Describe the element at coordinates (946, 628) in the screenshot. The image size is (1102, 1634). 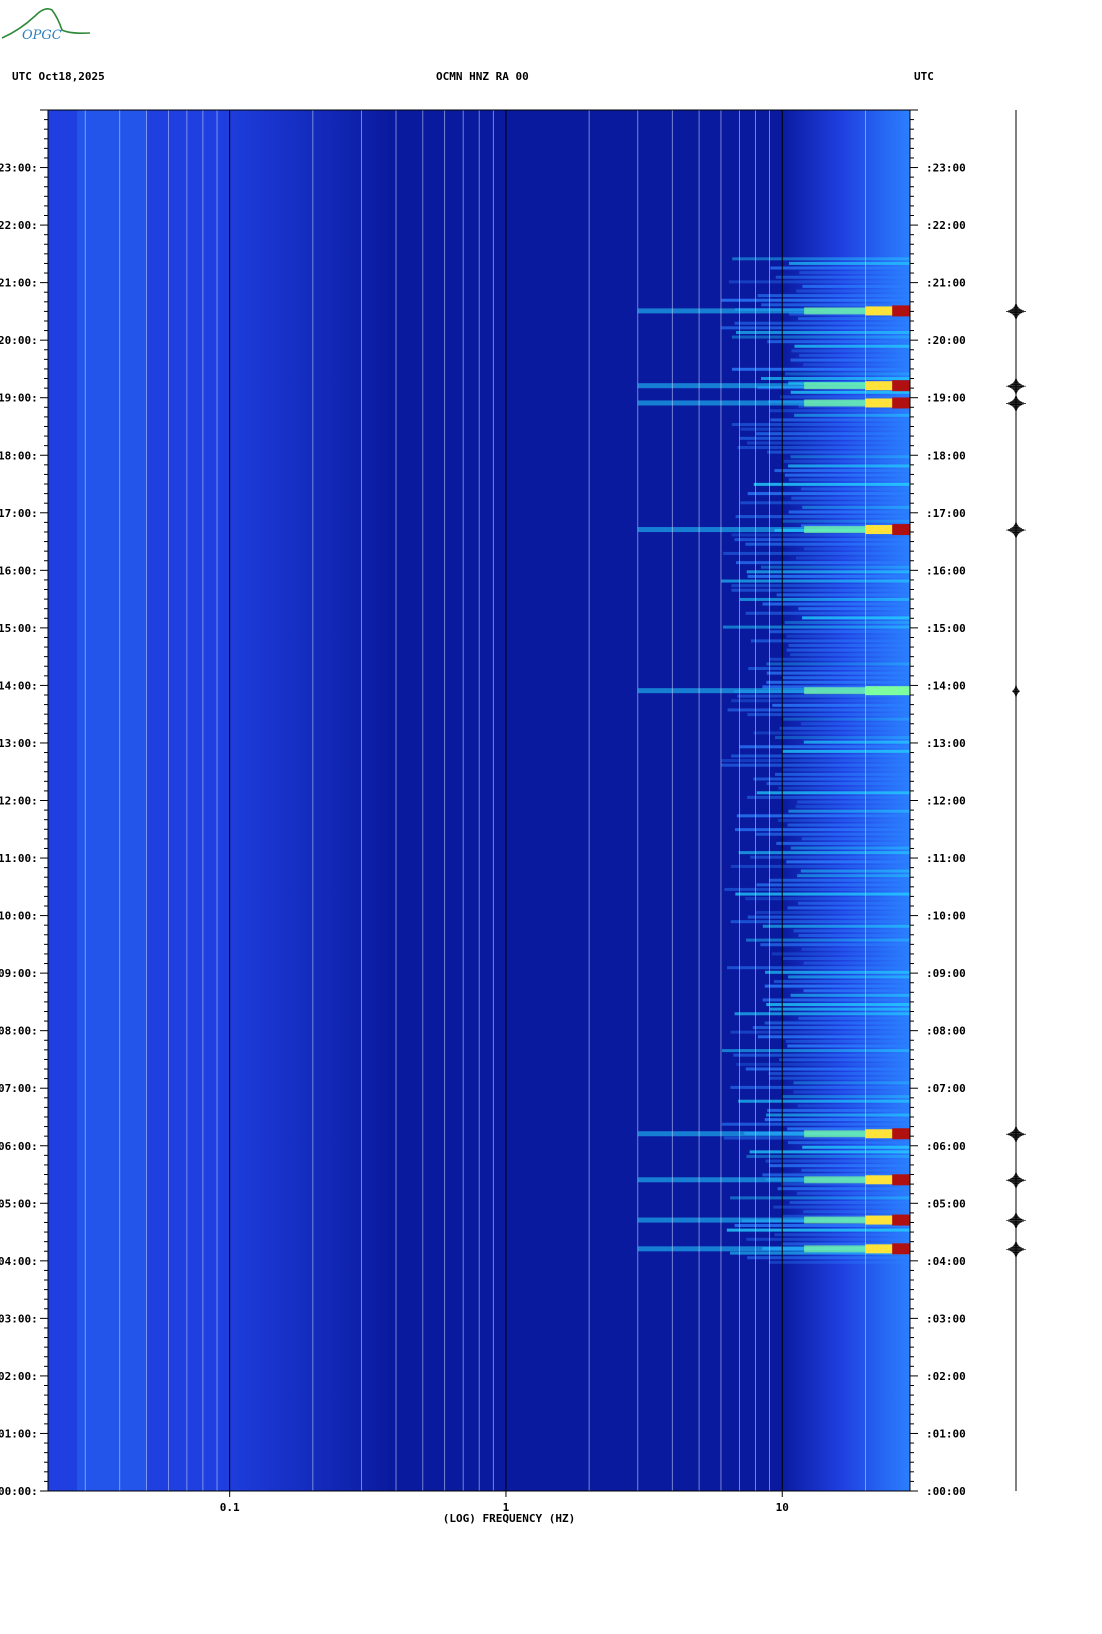
I see `y-tick-label-right: :15:00` at that location.